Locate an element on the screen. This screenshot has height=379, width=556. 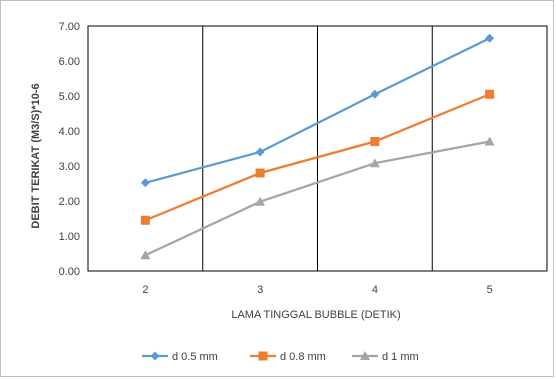
y-tick-label: 1.00 is located at coordinates (69, 237).